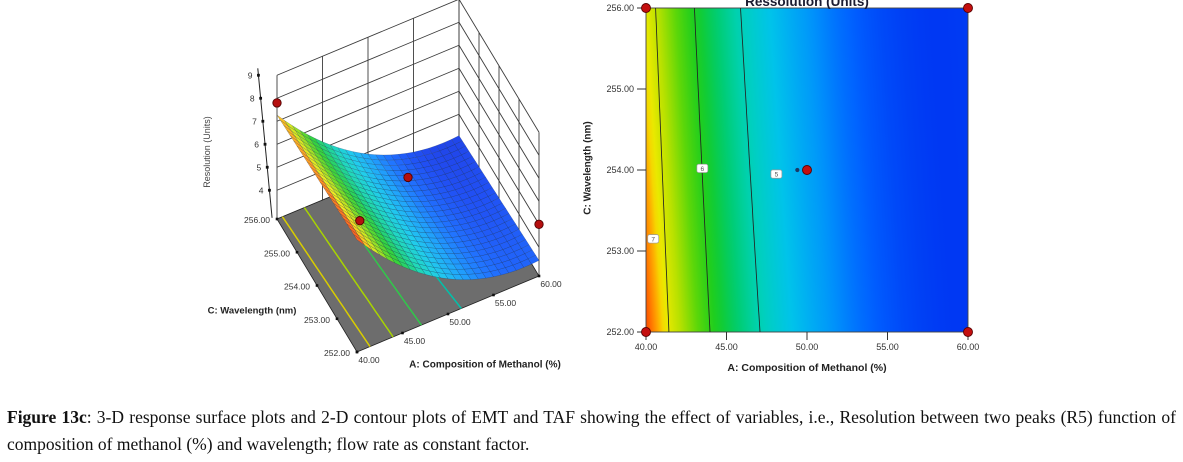 The height and width of the screenshot is (462, 1183). Describe the element at coordinates (620, 251) in the screenshot. I see `y-tick-label: 253.00` at that location.